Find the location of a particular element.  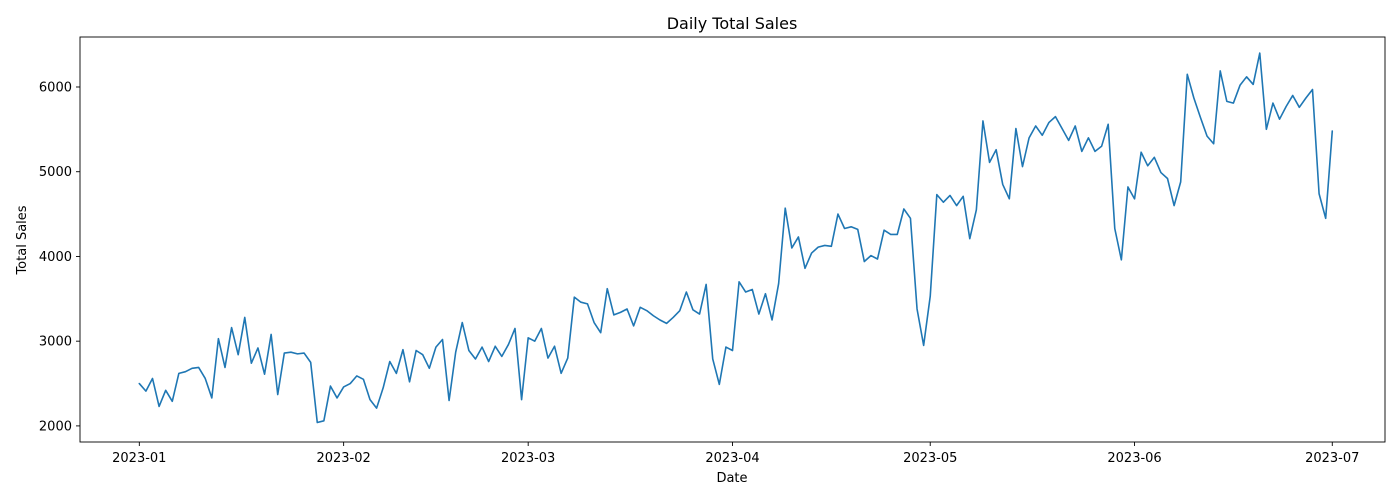

y-tick-label: 5000 is located at coordinates (55, 172).